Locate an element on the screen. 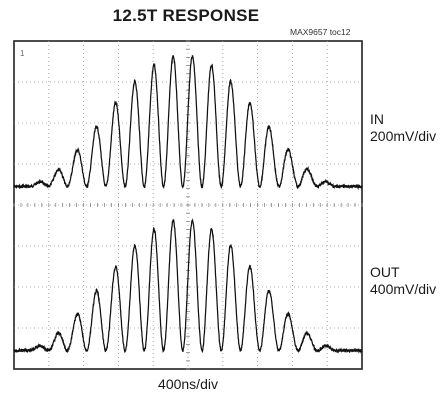  channel-scale-in: 200mV/div is located at coordinates (403, 136).